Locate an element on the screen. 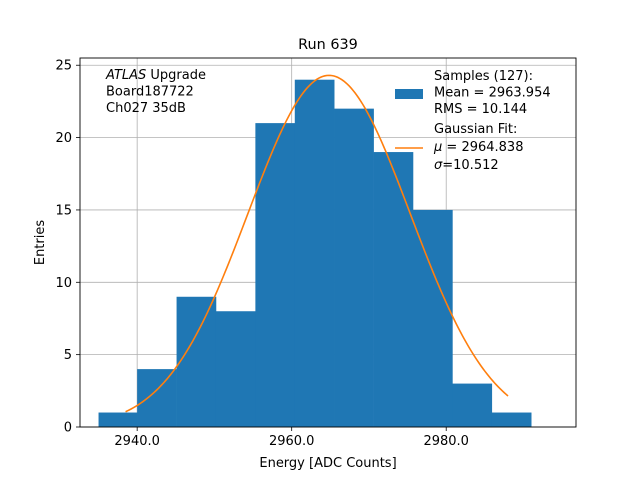 The image size is (640, 480). legend-hist-swatch is located at coordinates (409, 94).